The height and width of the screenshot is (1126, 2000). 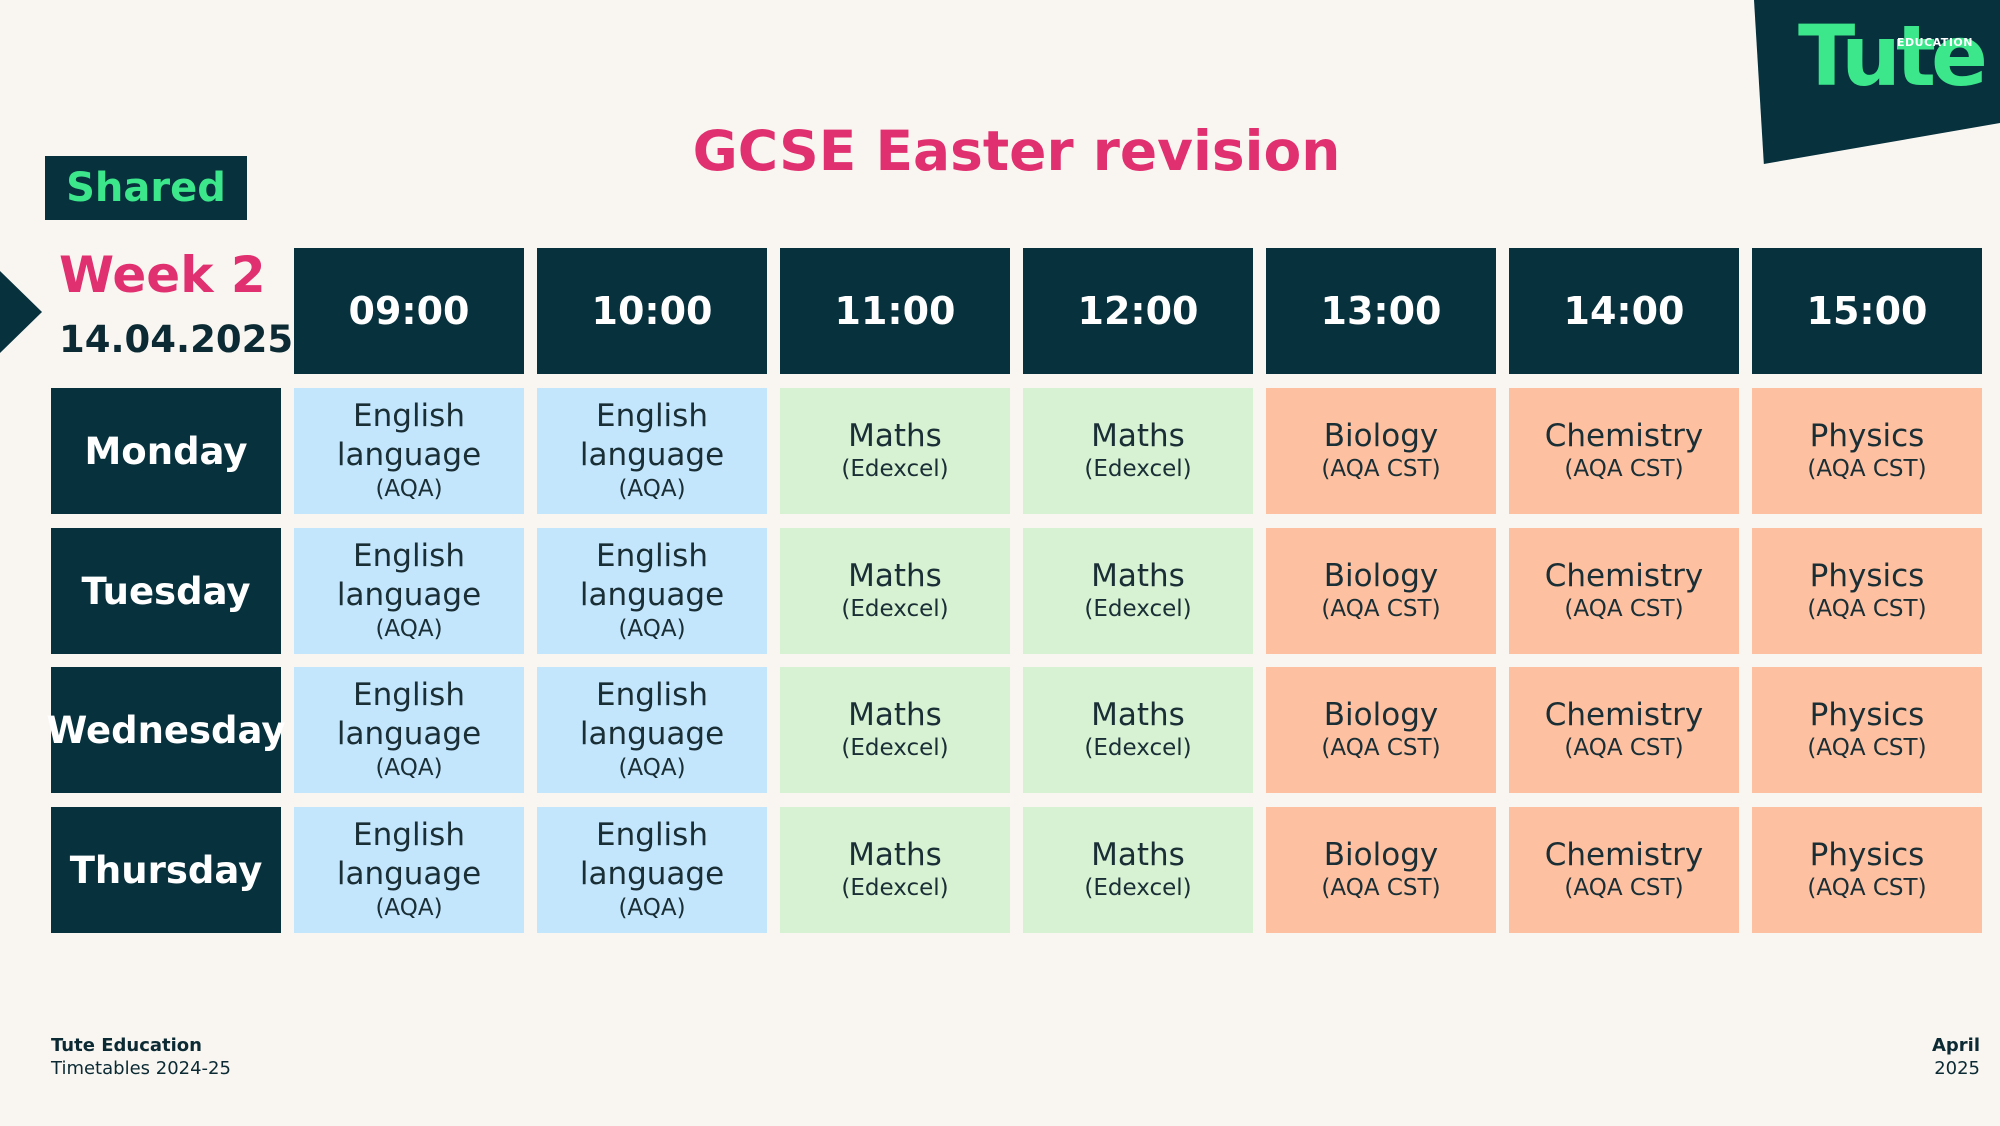 I want to click on time-header-label: 10:00, so click(x=652, y=311).